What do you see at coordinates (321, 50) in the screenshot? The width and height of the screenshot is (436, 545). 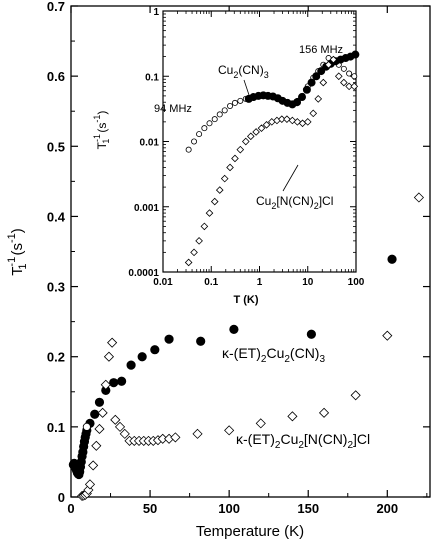 I see `inset-annotation-156mhz: 156 MHz` at bounding box center [321, 50].